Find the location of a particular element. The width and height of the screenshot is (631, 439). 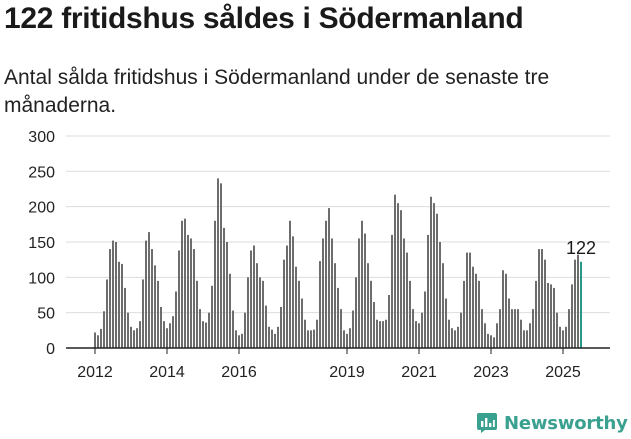

x-tick-label: 2019 is located at coordinates (347, 372).